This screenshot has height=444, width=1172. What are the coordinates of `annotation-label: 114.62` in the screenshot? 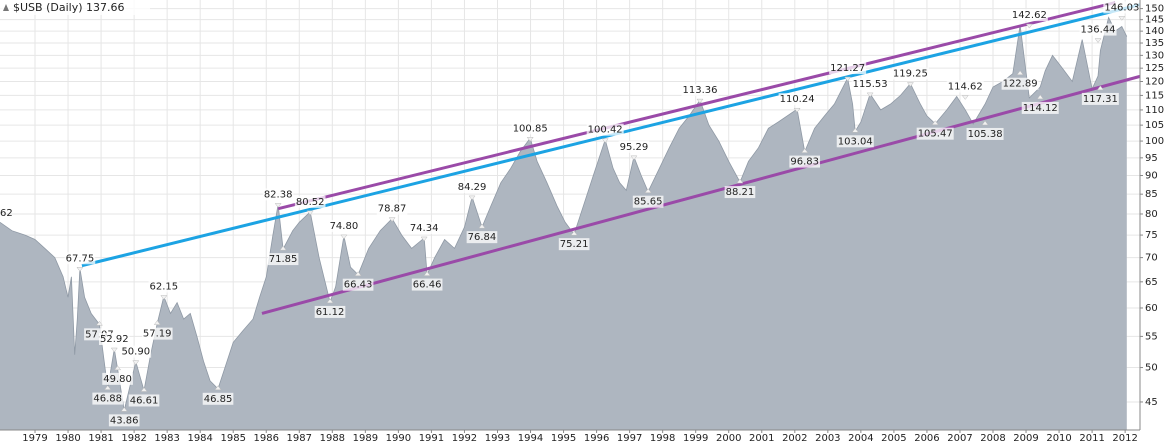 It's located at (965, 86).